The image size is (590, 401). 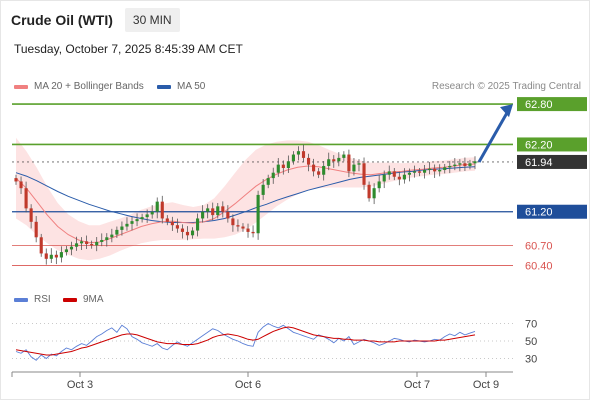 What do you see at coordinates (181, 86) in the screenshot?
I see `legend-ma50: MA 50` at bounding box center [181, 86].